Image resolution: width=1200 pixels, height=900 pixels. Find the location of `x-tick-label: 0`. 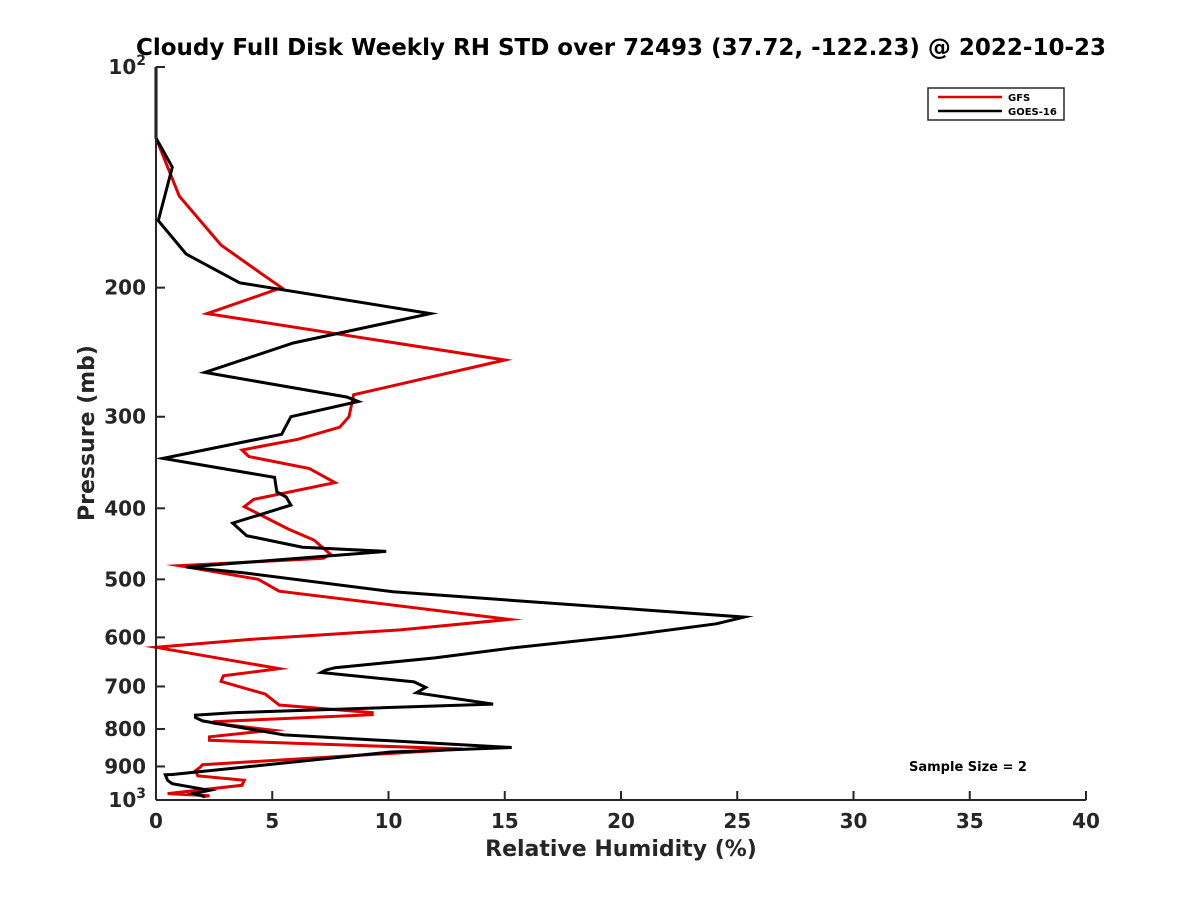

x-tick-label: 0 is located at coordinates (156, 821).